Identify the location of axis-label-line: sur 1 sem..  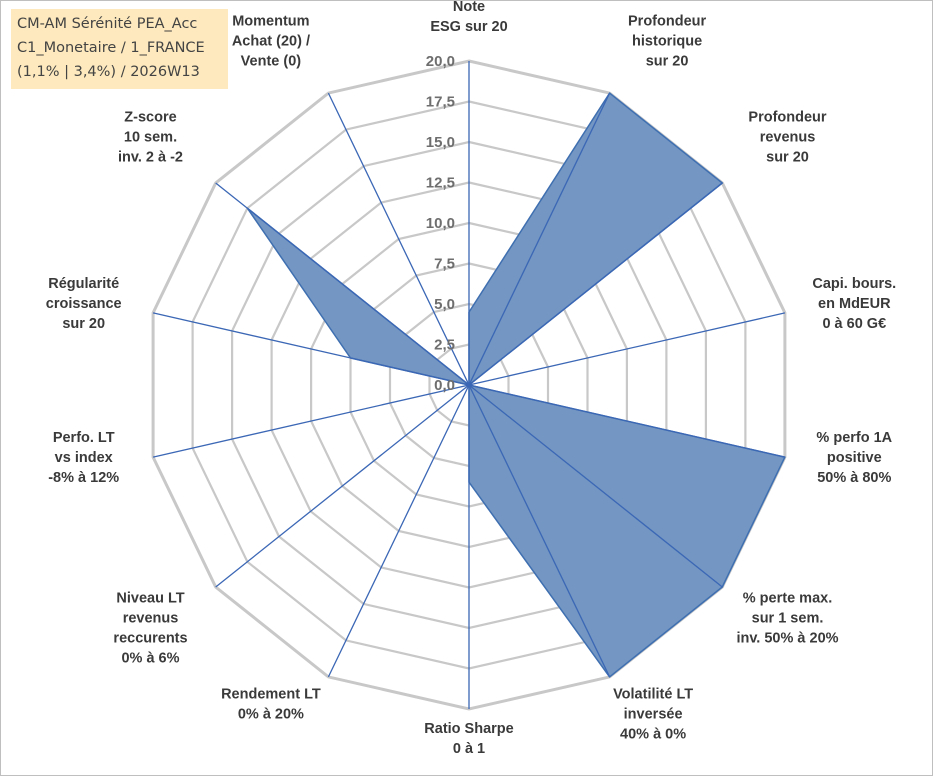
(788, 619).